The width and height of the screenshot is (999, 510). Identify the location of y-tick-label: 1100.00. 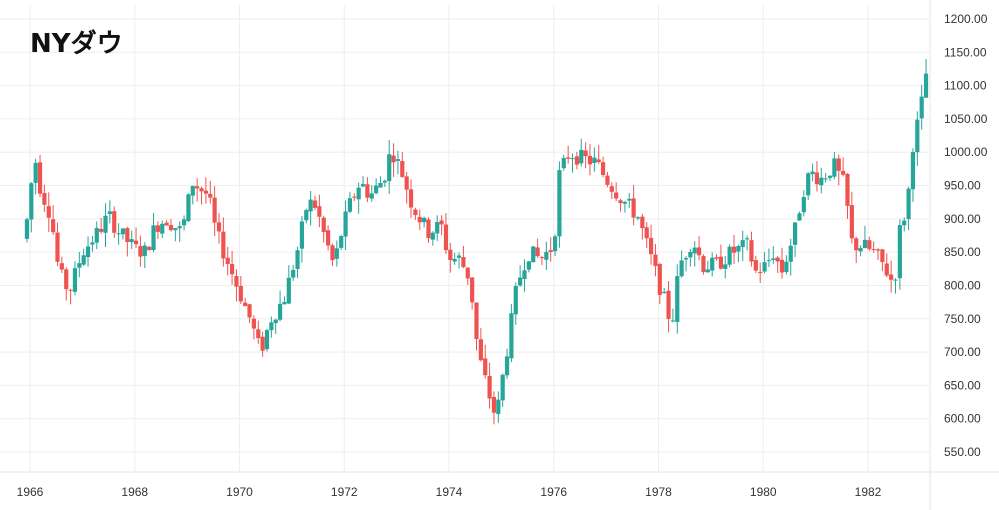
(965, 86).